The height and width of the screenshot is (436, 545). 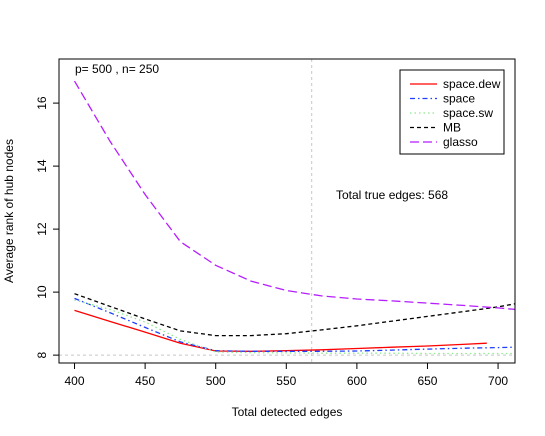 What do you see at coordinates (9, 211) in the screenshot?
I see `y-axis-label: Average rank of hub nodes` at bounding box center [9, 211].